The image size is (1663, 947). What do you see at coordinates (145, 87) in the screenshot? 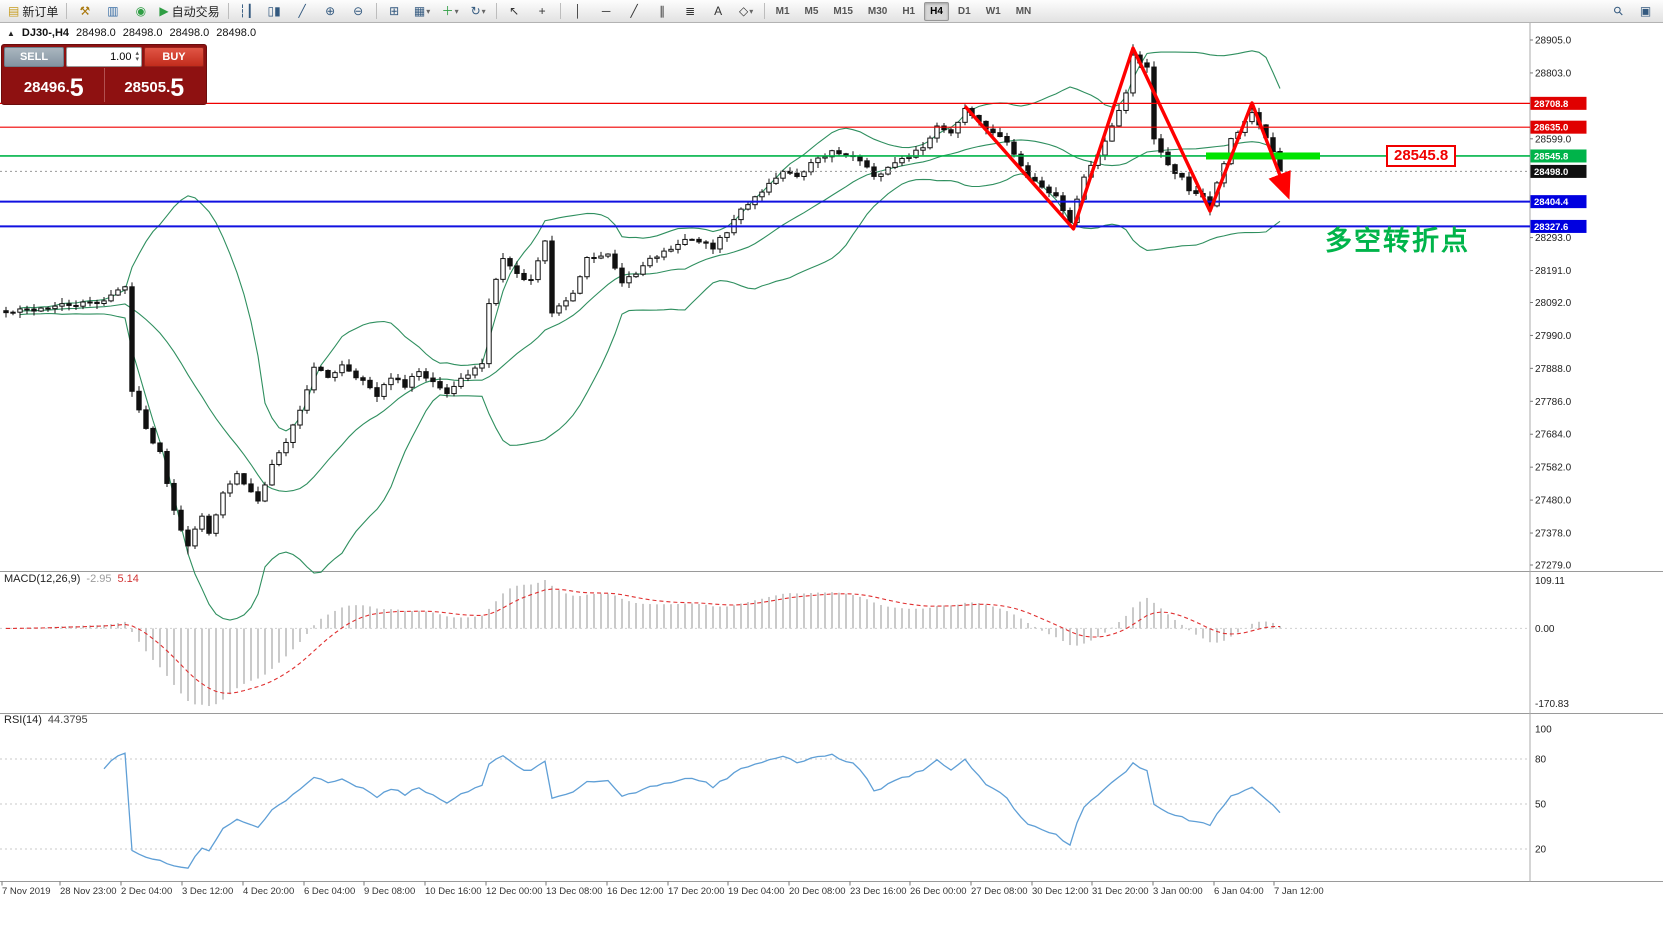
I see `buy-price-int: 28505` at bounding box center [145, 87].